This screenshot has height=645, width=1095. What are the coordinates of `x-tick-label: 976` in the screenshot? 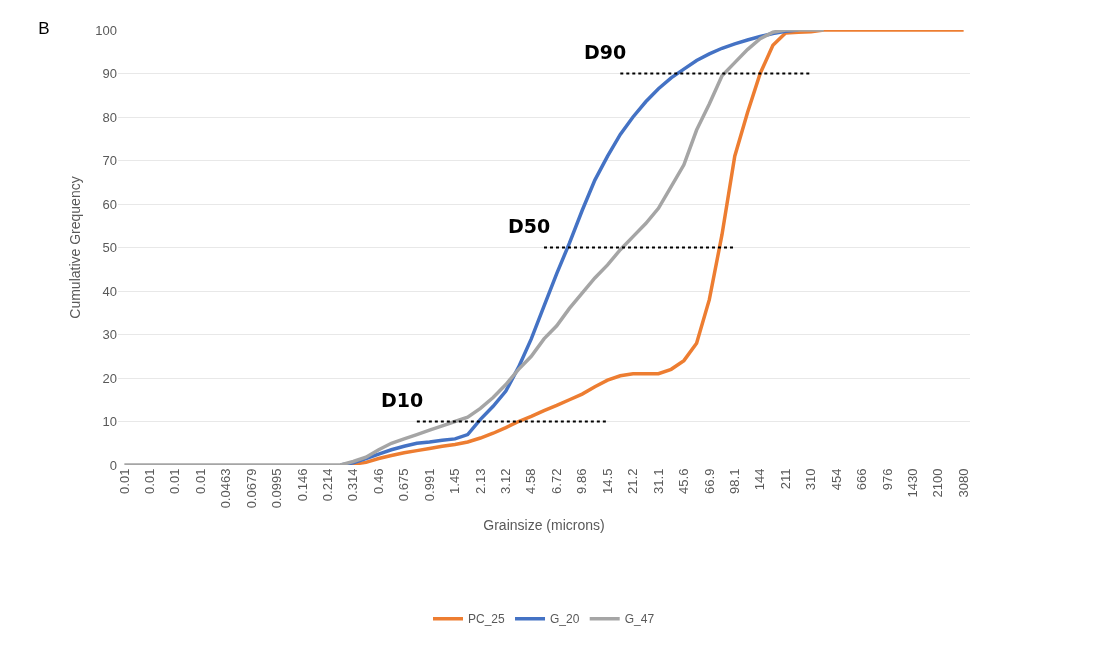 It's located at (887, 479).